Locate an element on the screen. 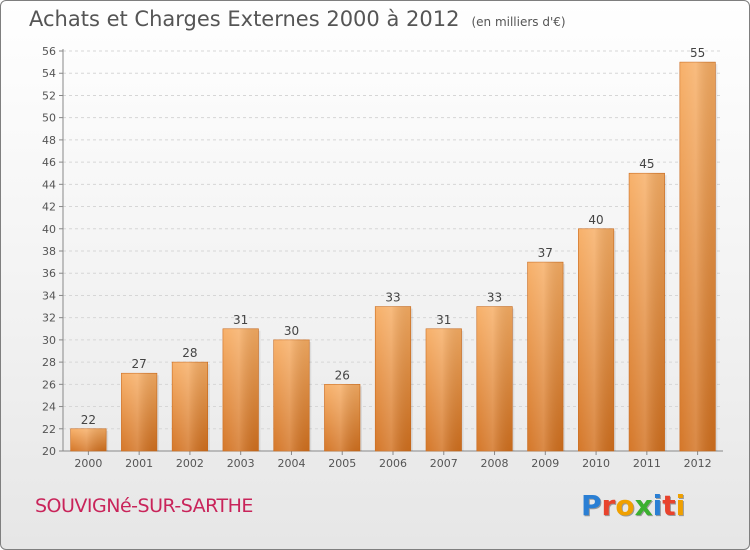 The height and width of the screenshot is (550, 750). x-tick-label: 2004 is located at coordinates (291, 463).